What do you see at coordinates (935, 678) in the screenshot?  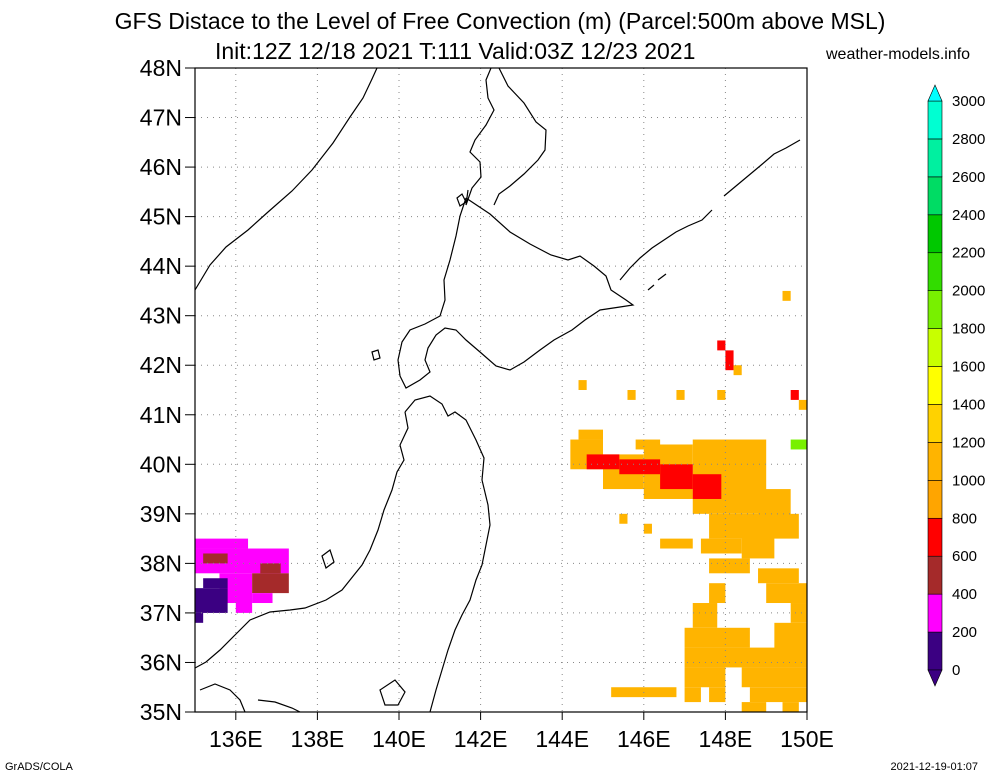 I see `colorbar-min-arrow` at bounding box center [935, 678].